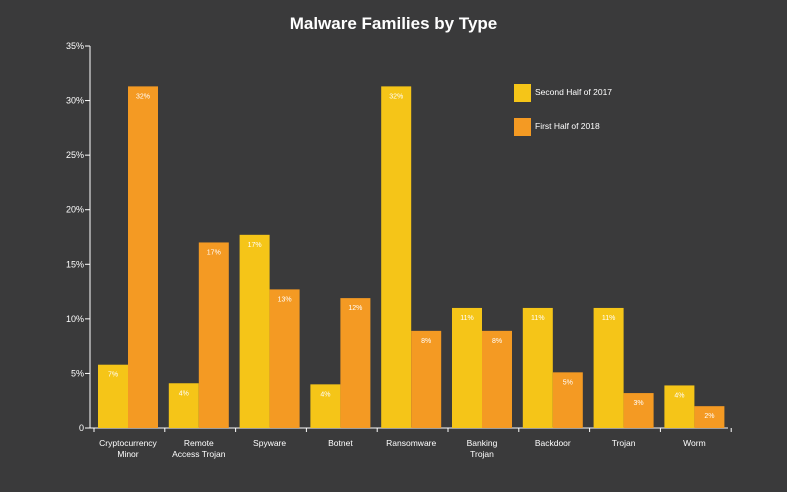 Image resolution: width=787 pixels, height=492 pixels. Describe the element at coordinates (355, 308) in the screenshot. I see `data-label: 12%` at that location.